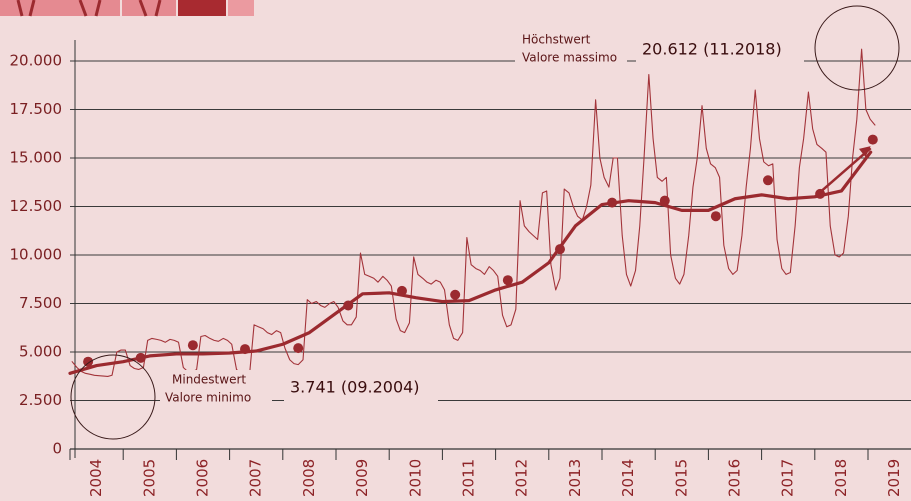 The width and height of the screenshot is (911, 501). What do you see at coordinates (841, 478) in the screenshot?
I see `x-tick-label: 2018` at bounding box center [841, 478].